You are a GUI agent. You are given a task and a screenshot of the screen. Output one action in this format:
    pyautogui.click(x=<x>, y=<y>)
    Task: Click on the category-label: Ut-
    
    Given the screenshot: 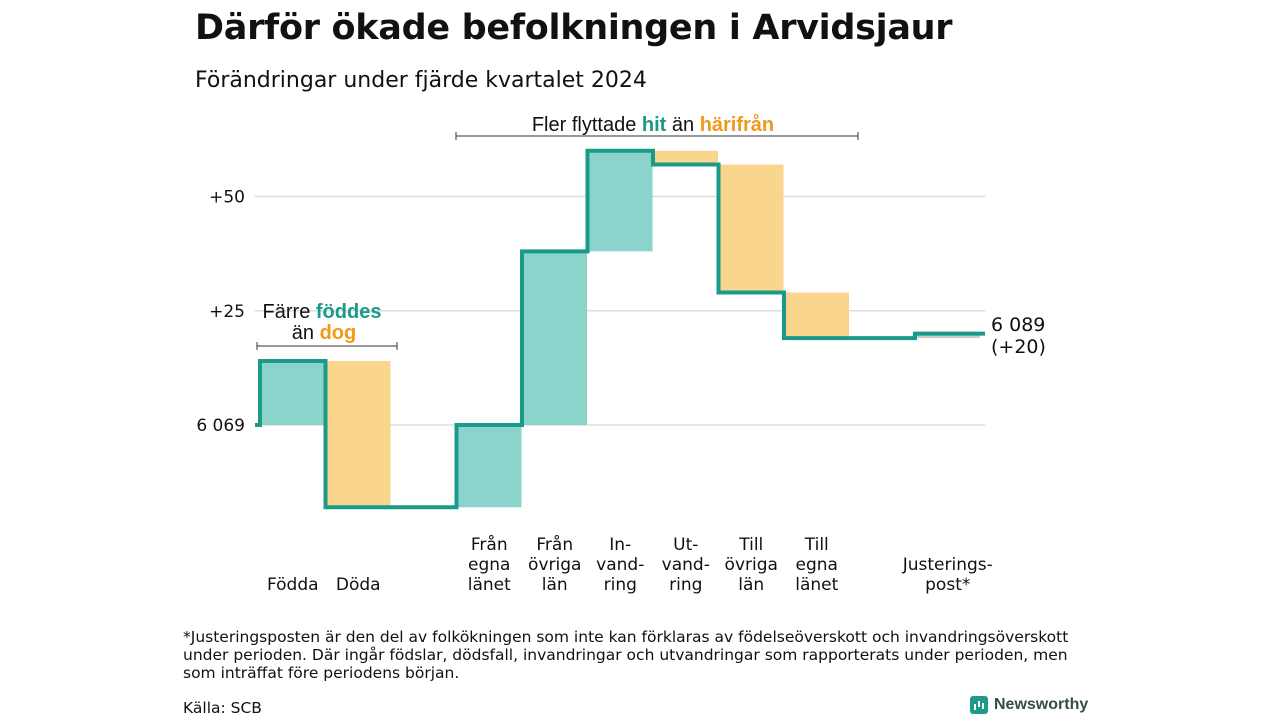 What is the action you would take?
    pyautogui.click(x=685, y=545)
    